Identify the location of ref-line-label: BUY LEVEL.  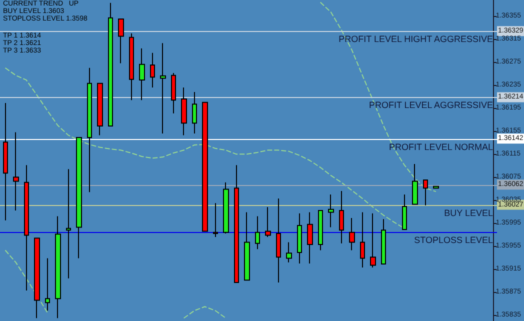
(468, 213).